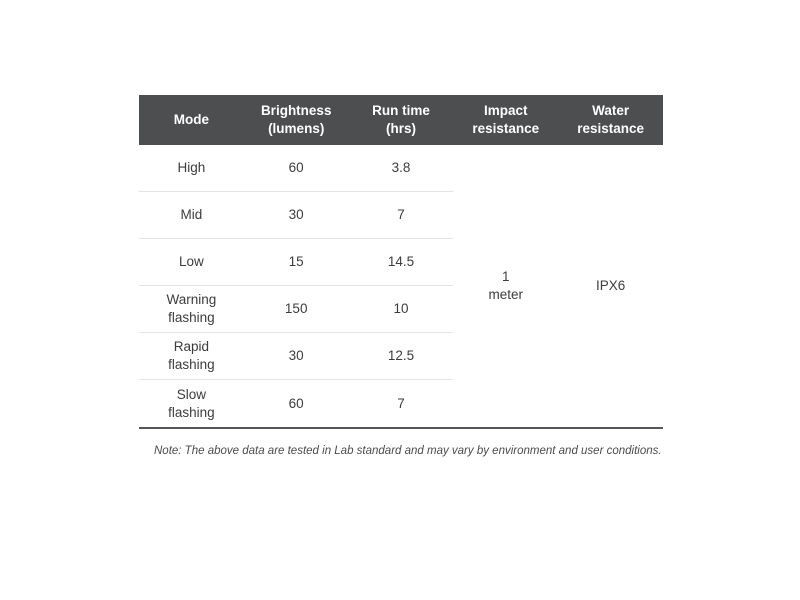  What do you see at coordinates (191, 215) in the screenshot?
I see `cell-mode: Mid` at bounding box center [191, 215].